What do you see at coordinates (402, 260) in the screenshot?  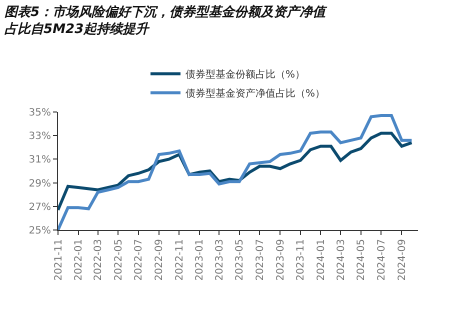 I see `x-tick-label: 2024-09` at bounding box center [402, 260].